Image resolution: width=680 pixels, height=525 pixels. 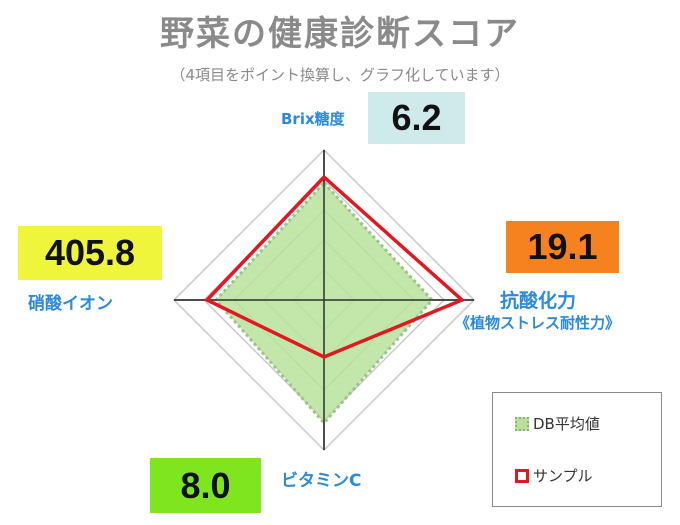 What do you see at coordinates (522, 423) in the screenshot?
I see `legend-swatch-average` at bounding box center [522, 423].